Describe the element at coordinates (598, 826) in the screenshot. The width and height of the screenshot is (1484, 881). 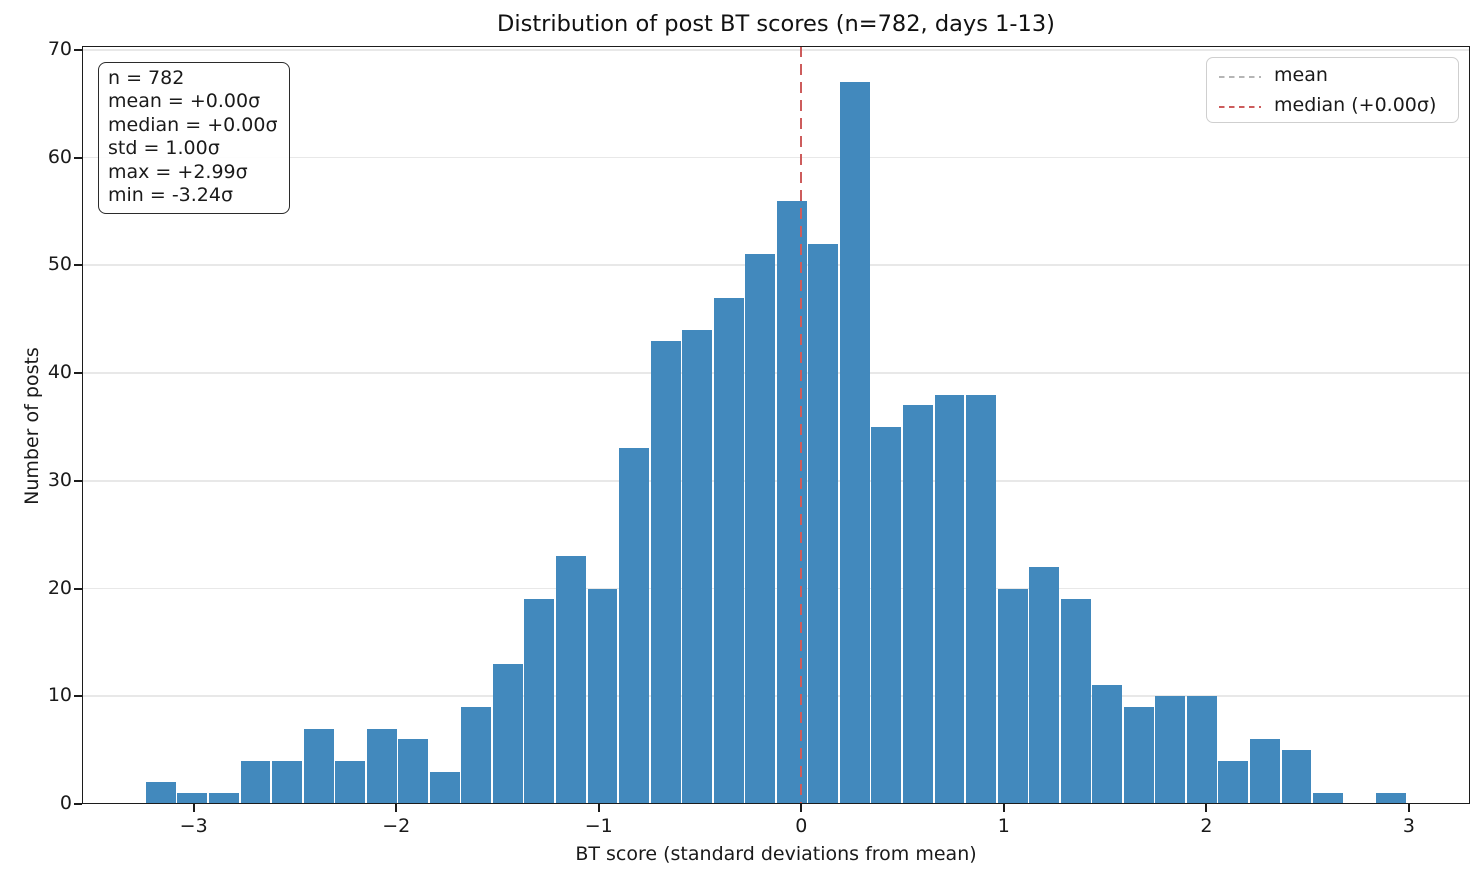
I see `x-tick-label: −1` at that location.